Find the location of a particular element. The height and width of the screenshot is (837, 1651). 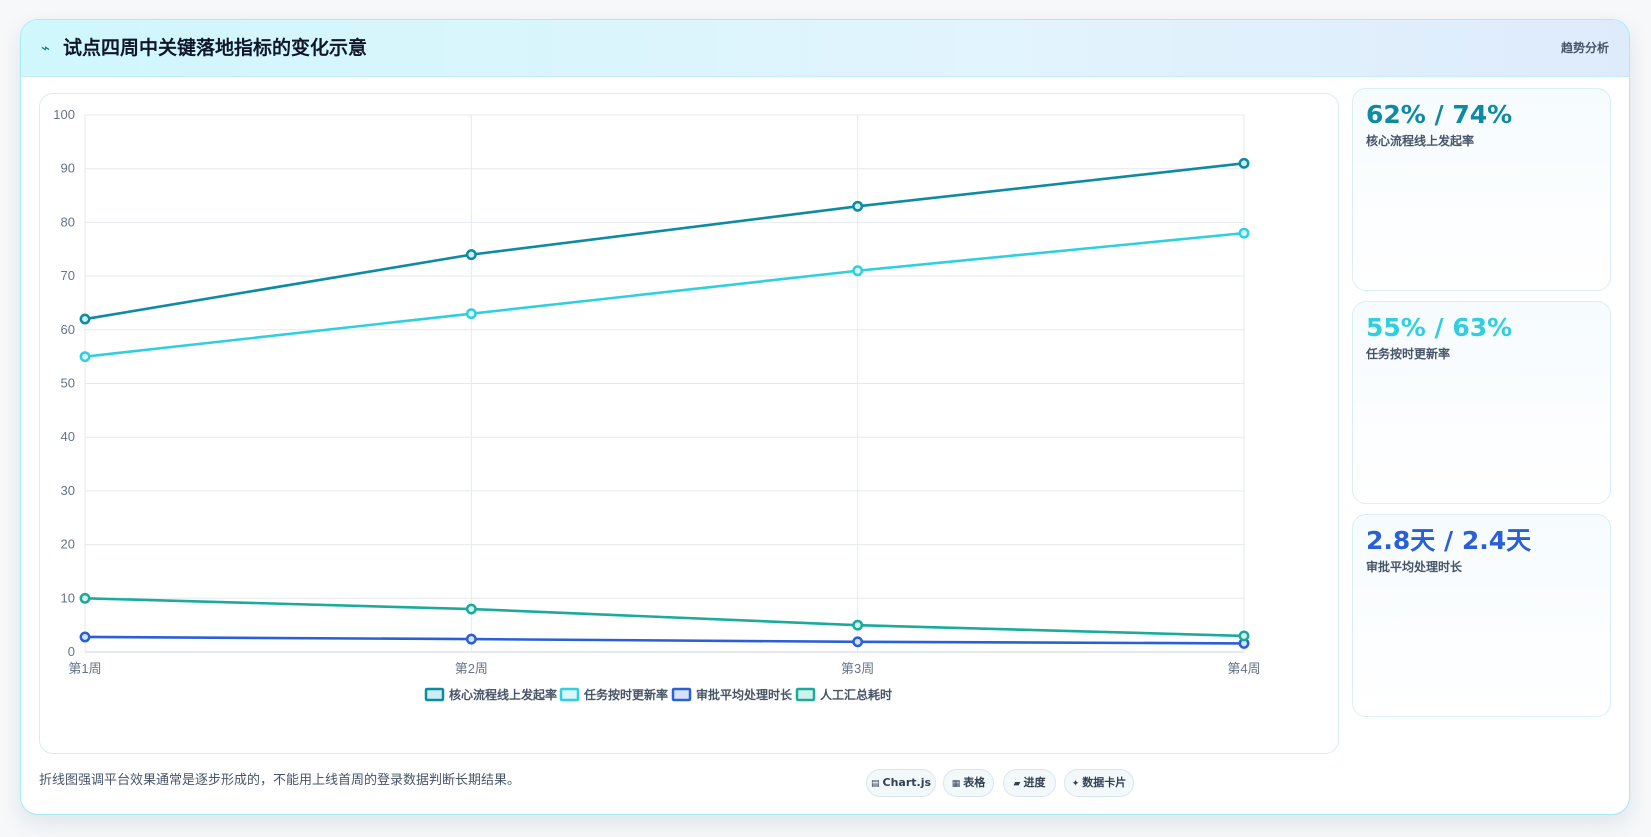

y-tick-label: 70 is located at coordinates (68, 275).